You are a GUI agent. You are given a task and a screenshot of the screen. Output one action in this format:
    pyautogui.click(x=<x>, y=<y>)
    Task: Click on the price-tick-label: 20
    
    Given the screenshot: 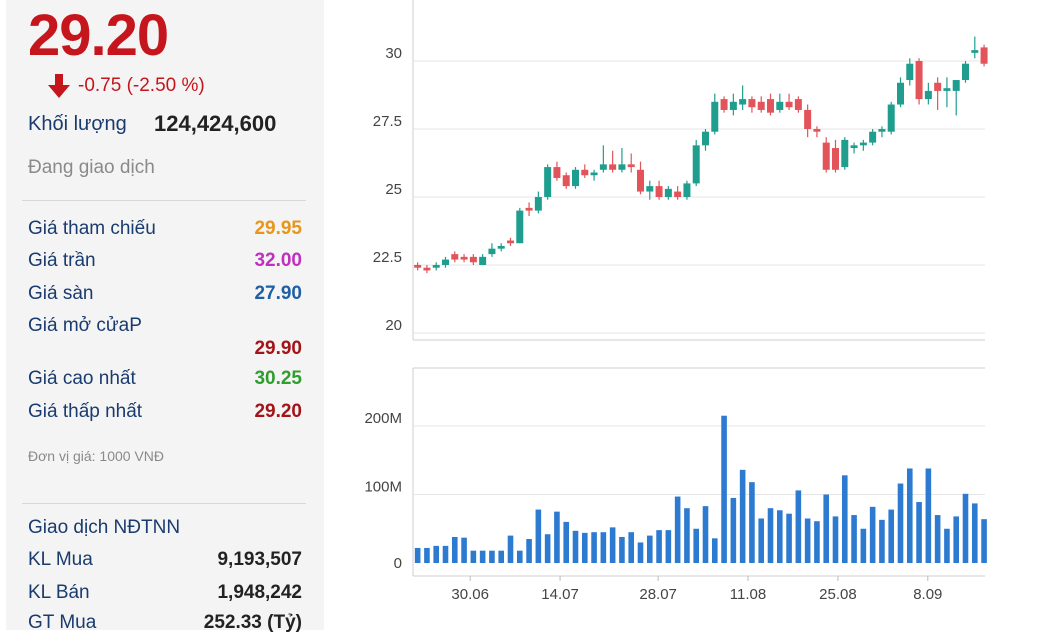 What is the action you would take?
    pyautogui.click(x=393, y=325)
    